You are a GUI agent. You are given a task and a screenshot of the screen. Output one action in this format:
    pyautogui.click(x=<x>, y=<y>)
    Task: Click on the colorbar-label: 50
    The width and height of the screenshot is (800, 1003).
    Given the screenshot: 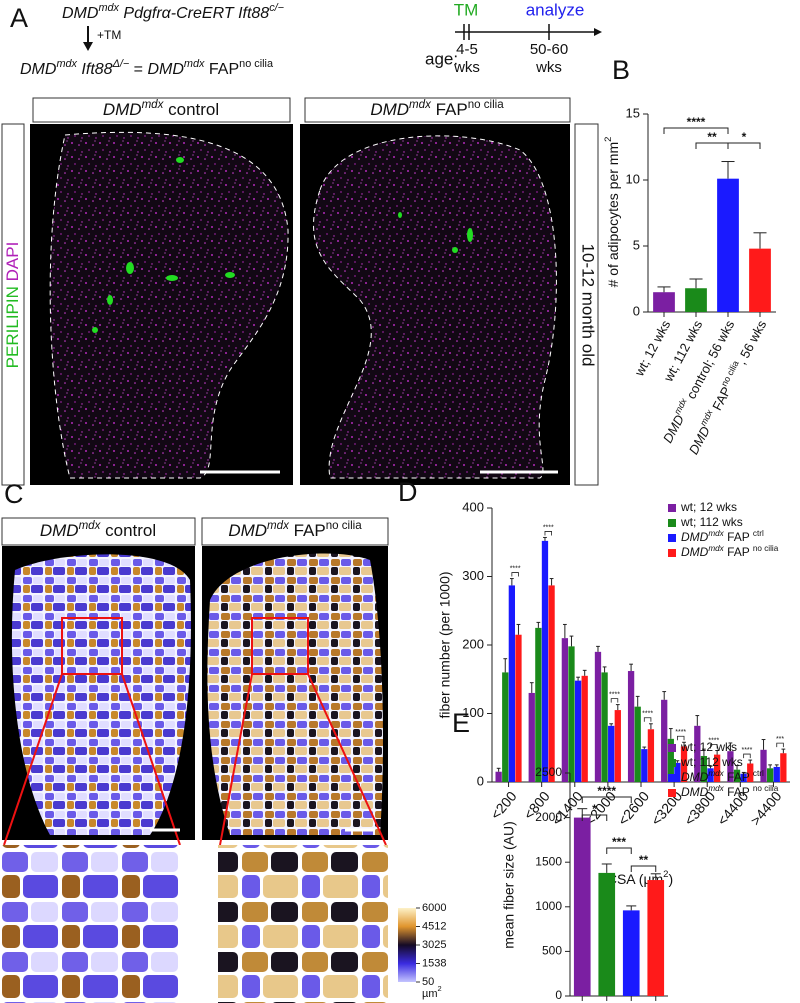 What is the action you would take?
    pyautogui.click(x=428, y=982)
    